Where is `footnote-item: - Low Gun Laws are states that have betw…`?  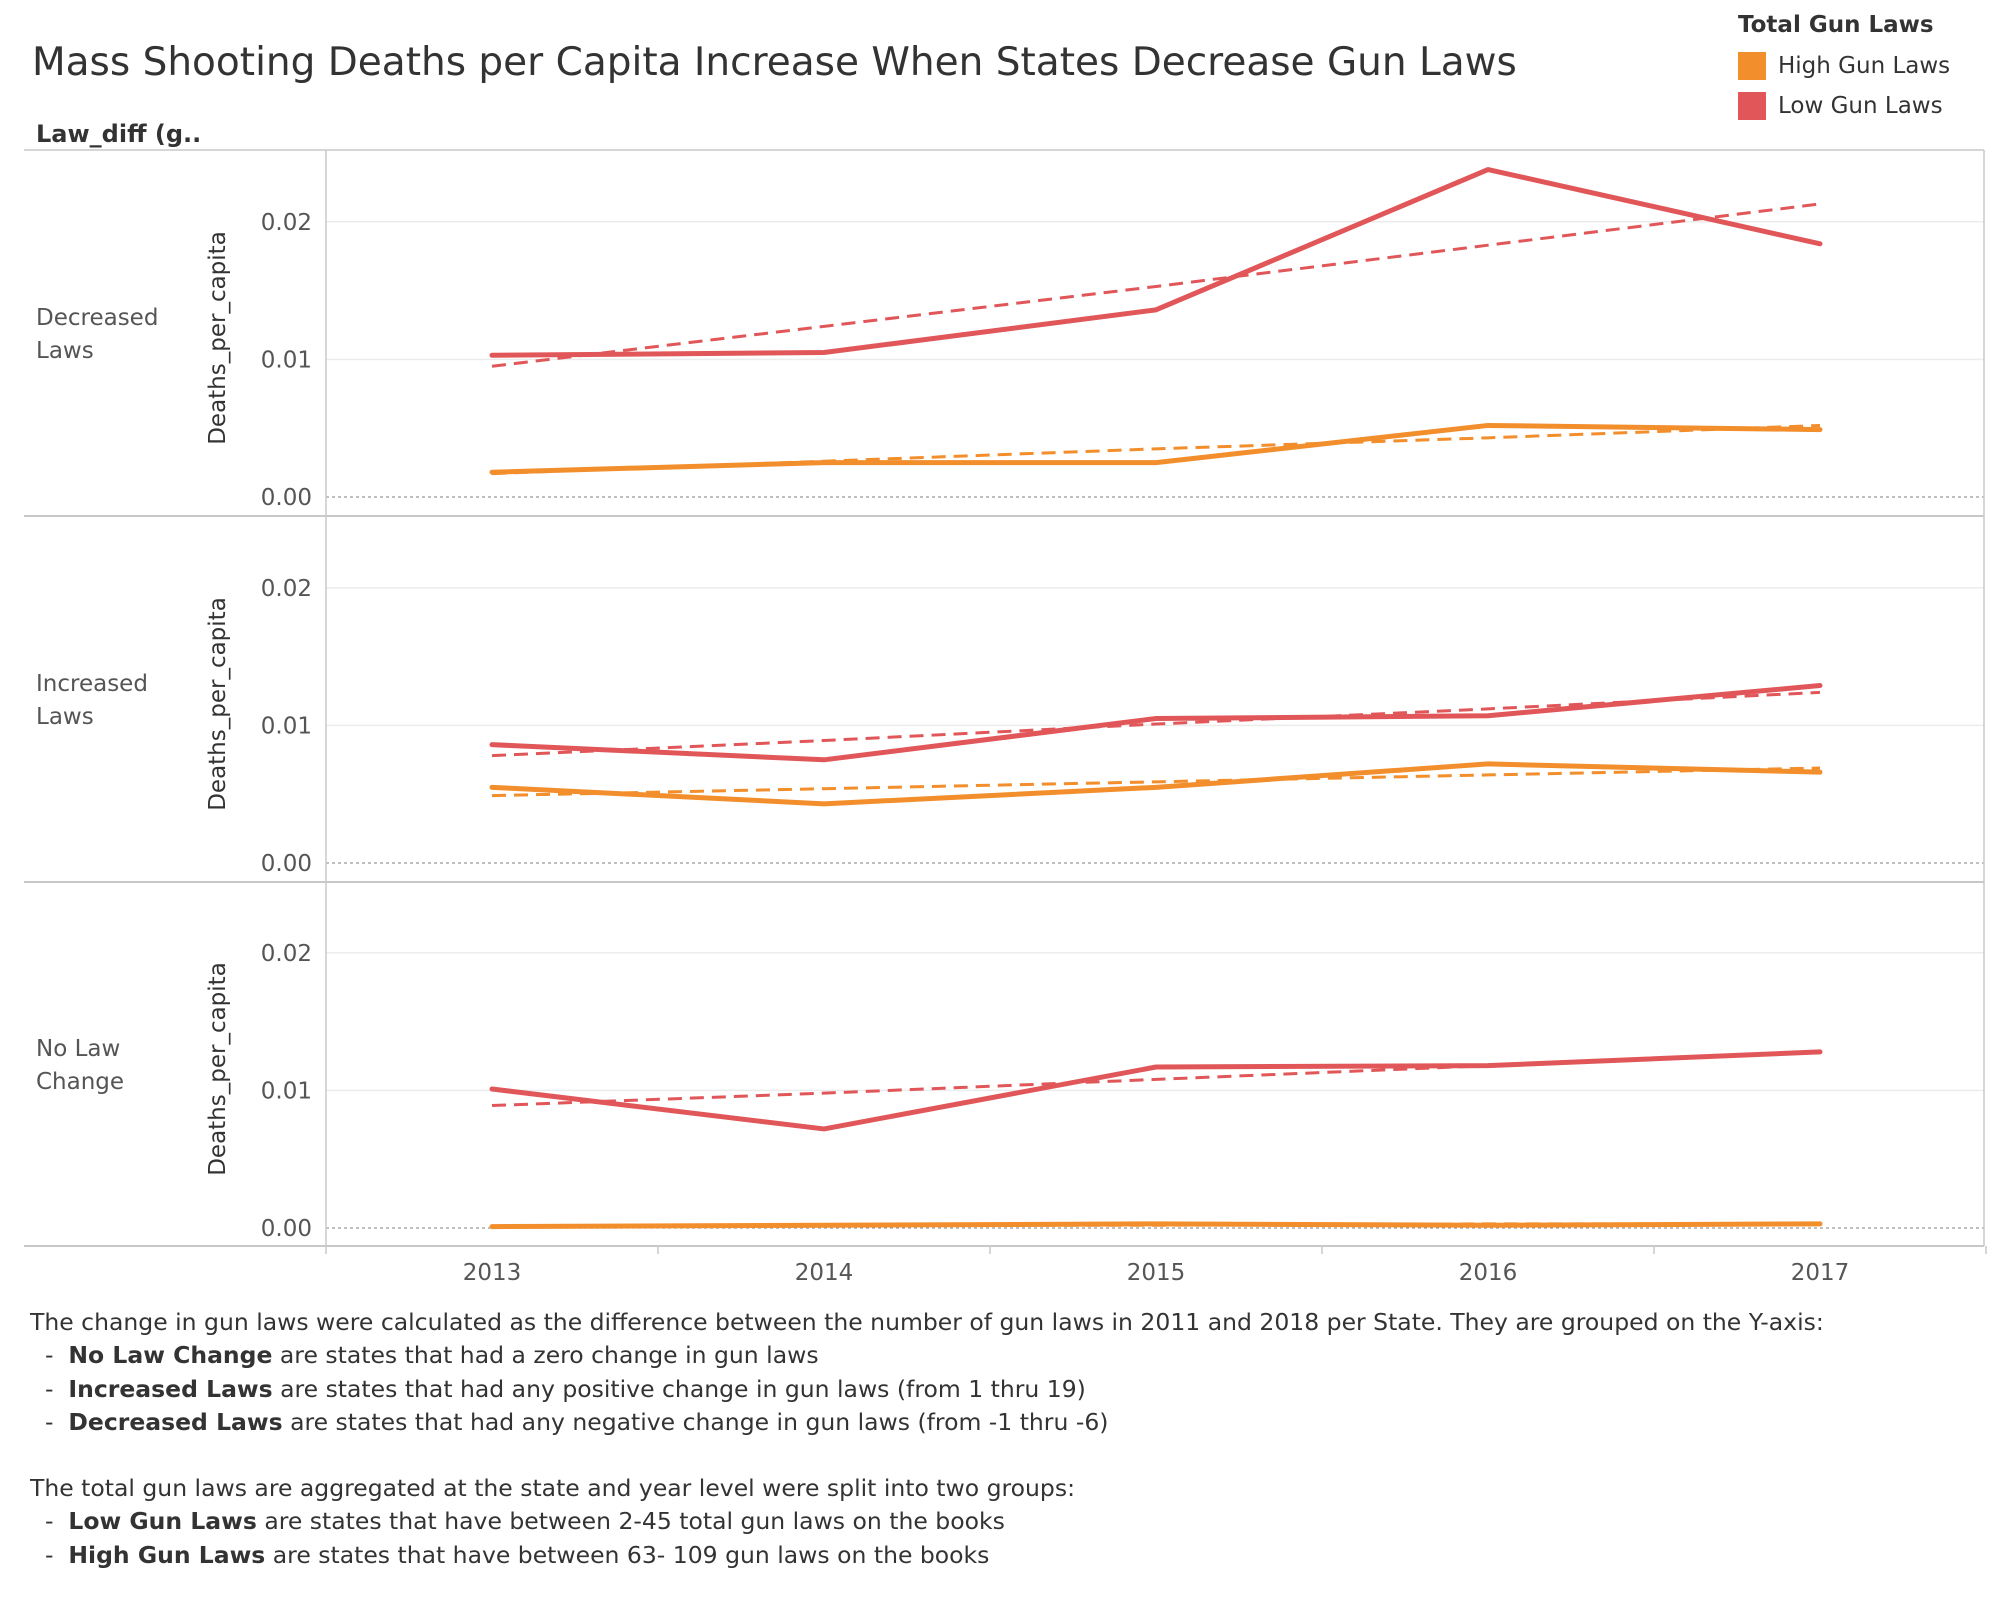 footnote-item: - Low Gun Laws are states that have betw… is located at coordinates (517, 1521).